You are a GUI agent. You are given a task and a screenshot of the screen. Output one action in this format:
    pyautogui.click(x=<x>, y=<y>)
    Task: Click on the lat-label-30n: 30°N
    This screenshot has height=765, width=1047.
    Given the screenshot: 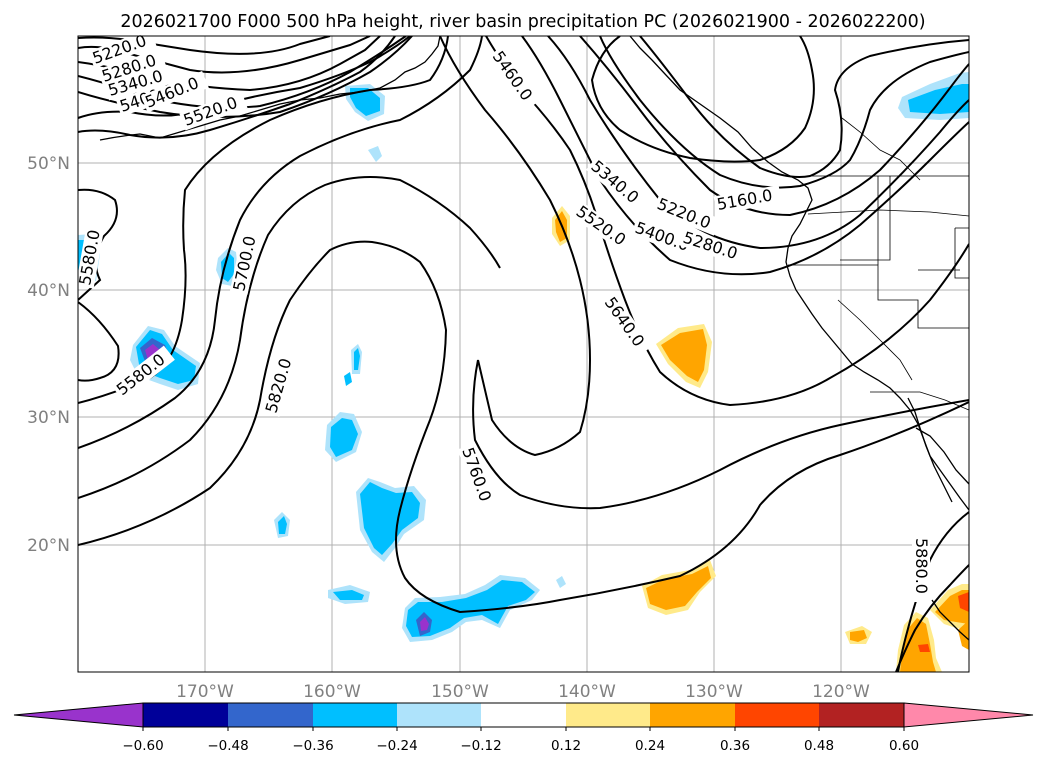 What is the action you would take?
    pyautogui.click(x=48, y=418)
    